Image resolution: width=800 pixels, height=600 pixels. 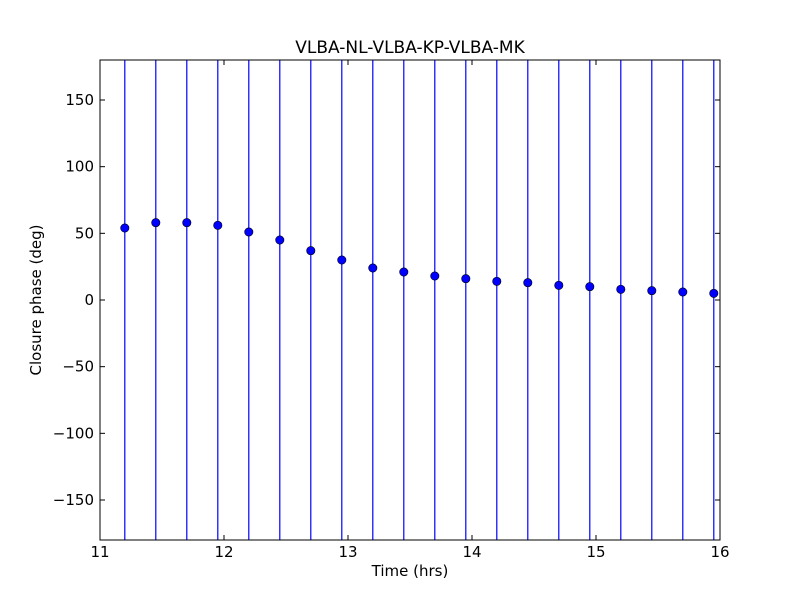 I want to click on y-axis-label: Closure phase (deg), so click(x=36, y=300).